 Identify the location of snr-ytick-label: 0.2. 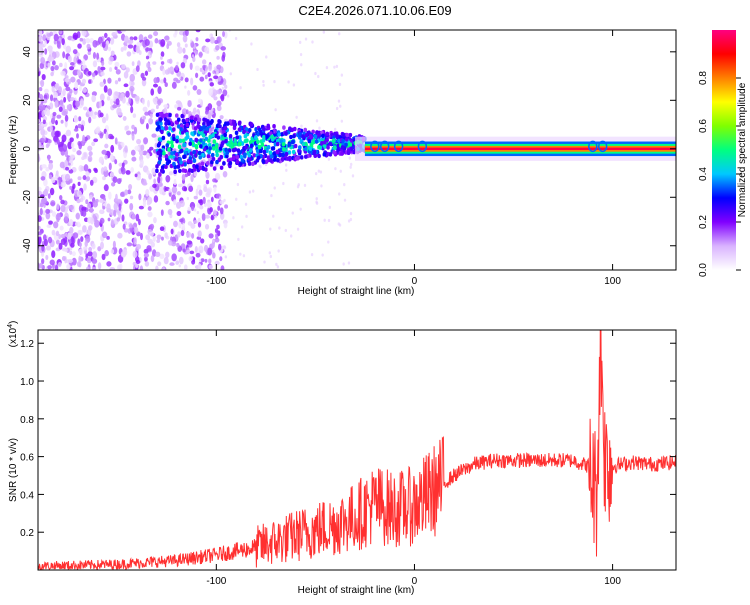
(27, 533).